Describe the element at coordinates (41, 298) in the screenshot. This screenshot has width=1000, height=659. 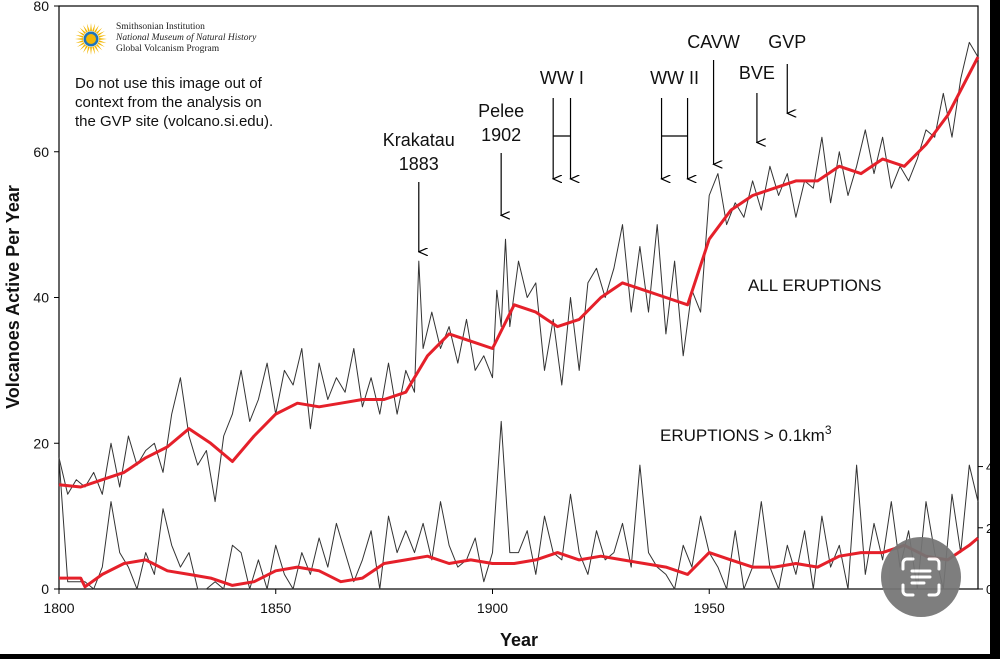
I see `y-tick-label: 40` at that location.